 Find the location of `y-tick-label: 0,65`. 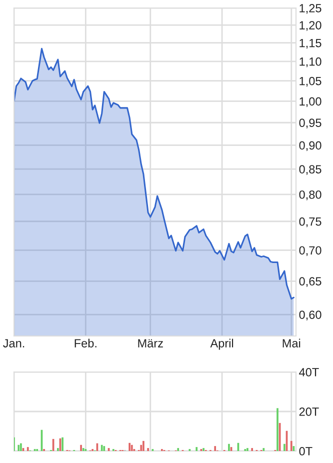

y-tick-label: 0,65 is located at coordinates (310, 282).